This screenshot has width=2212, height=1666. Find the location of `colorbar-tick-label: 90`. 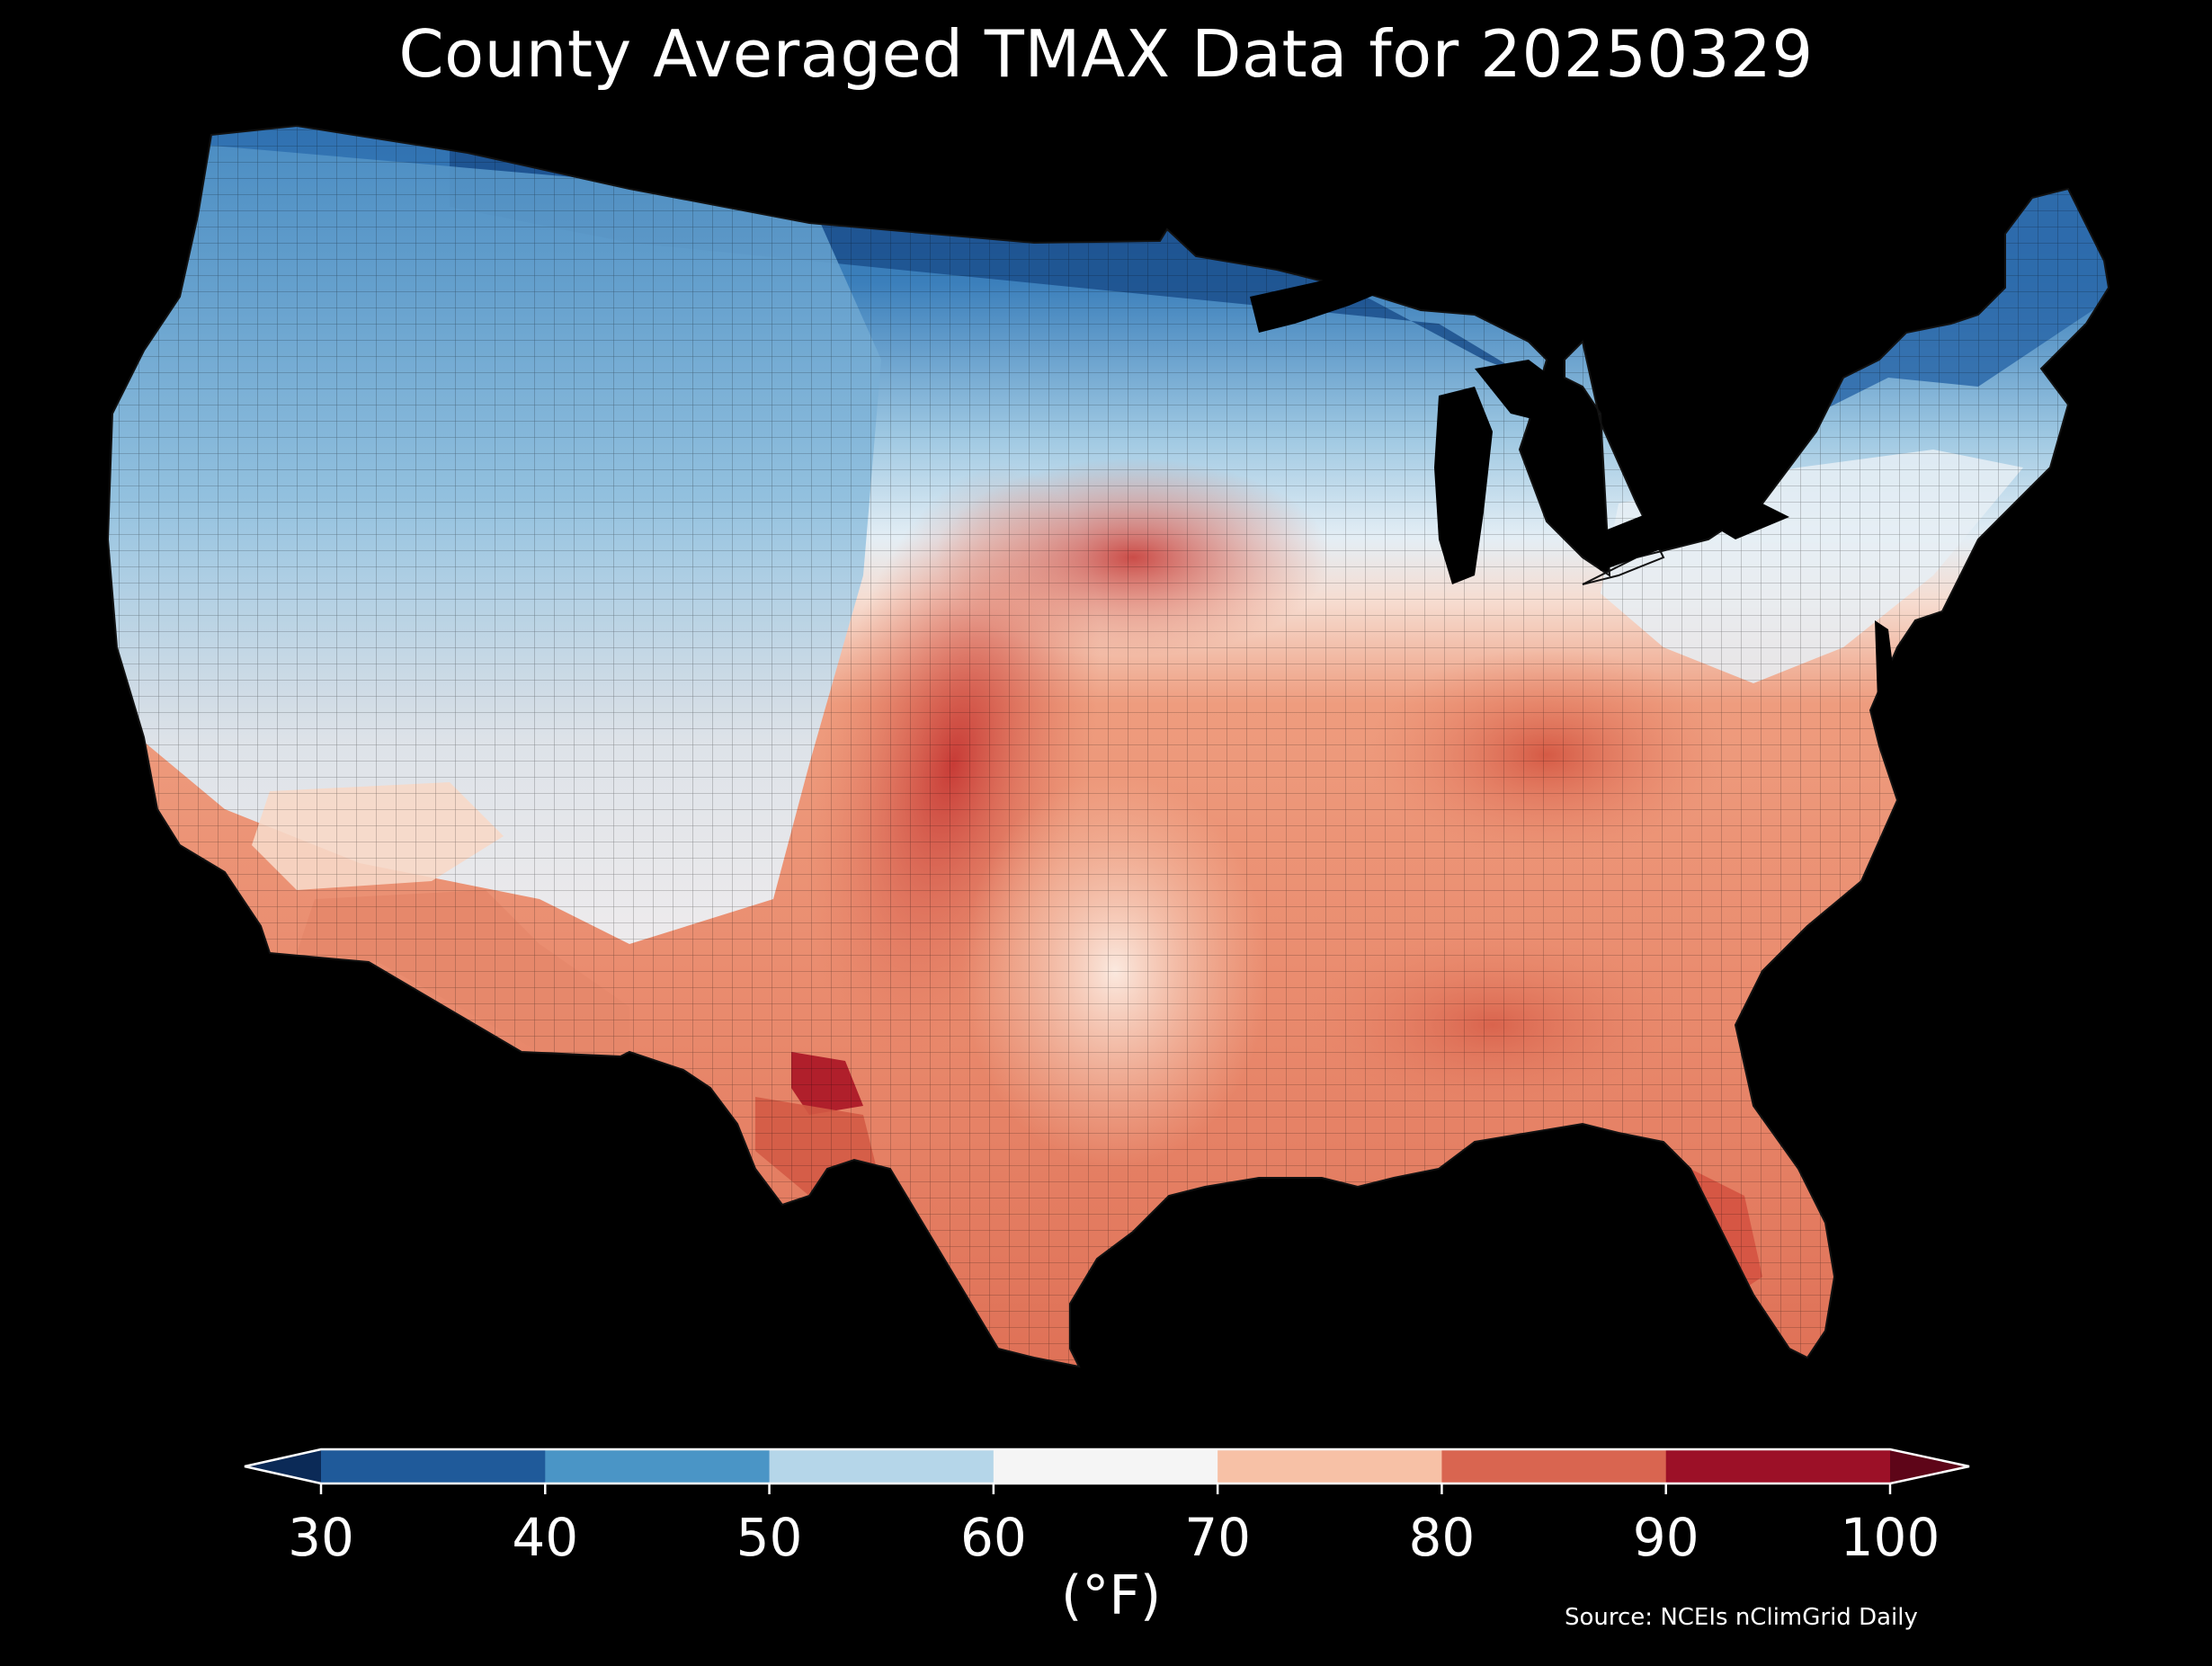

colorbar-tick-label: 90 is located at coordinates (1665, 1537).